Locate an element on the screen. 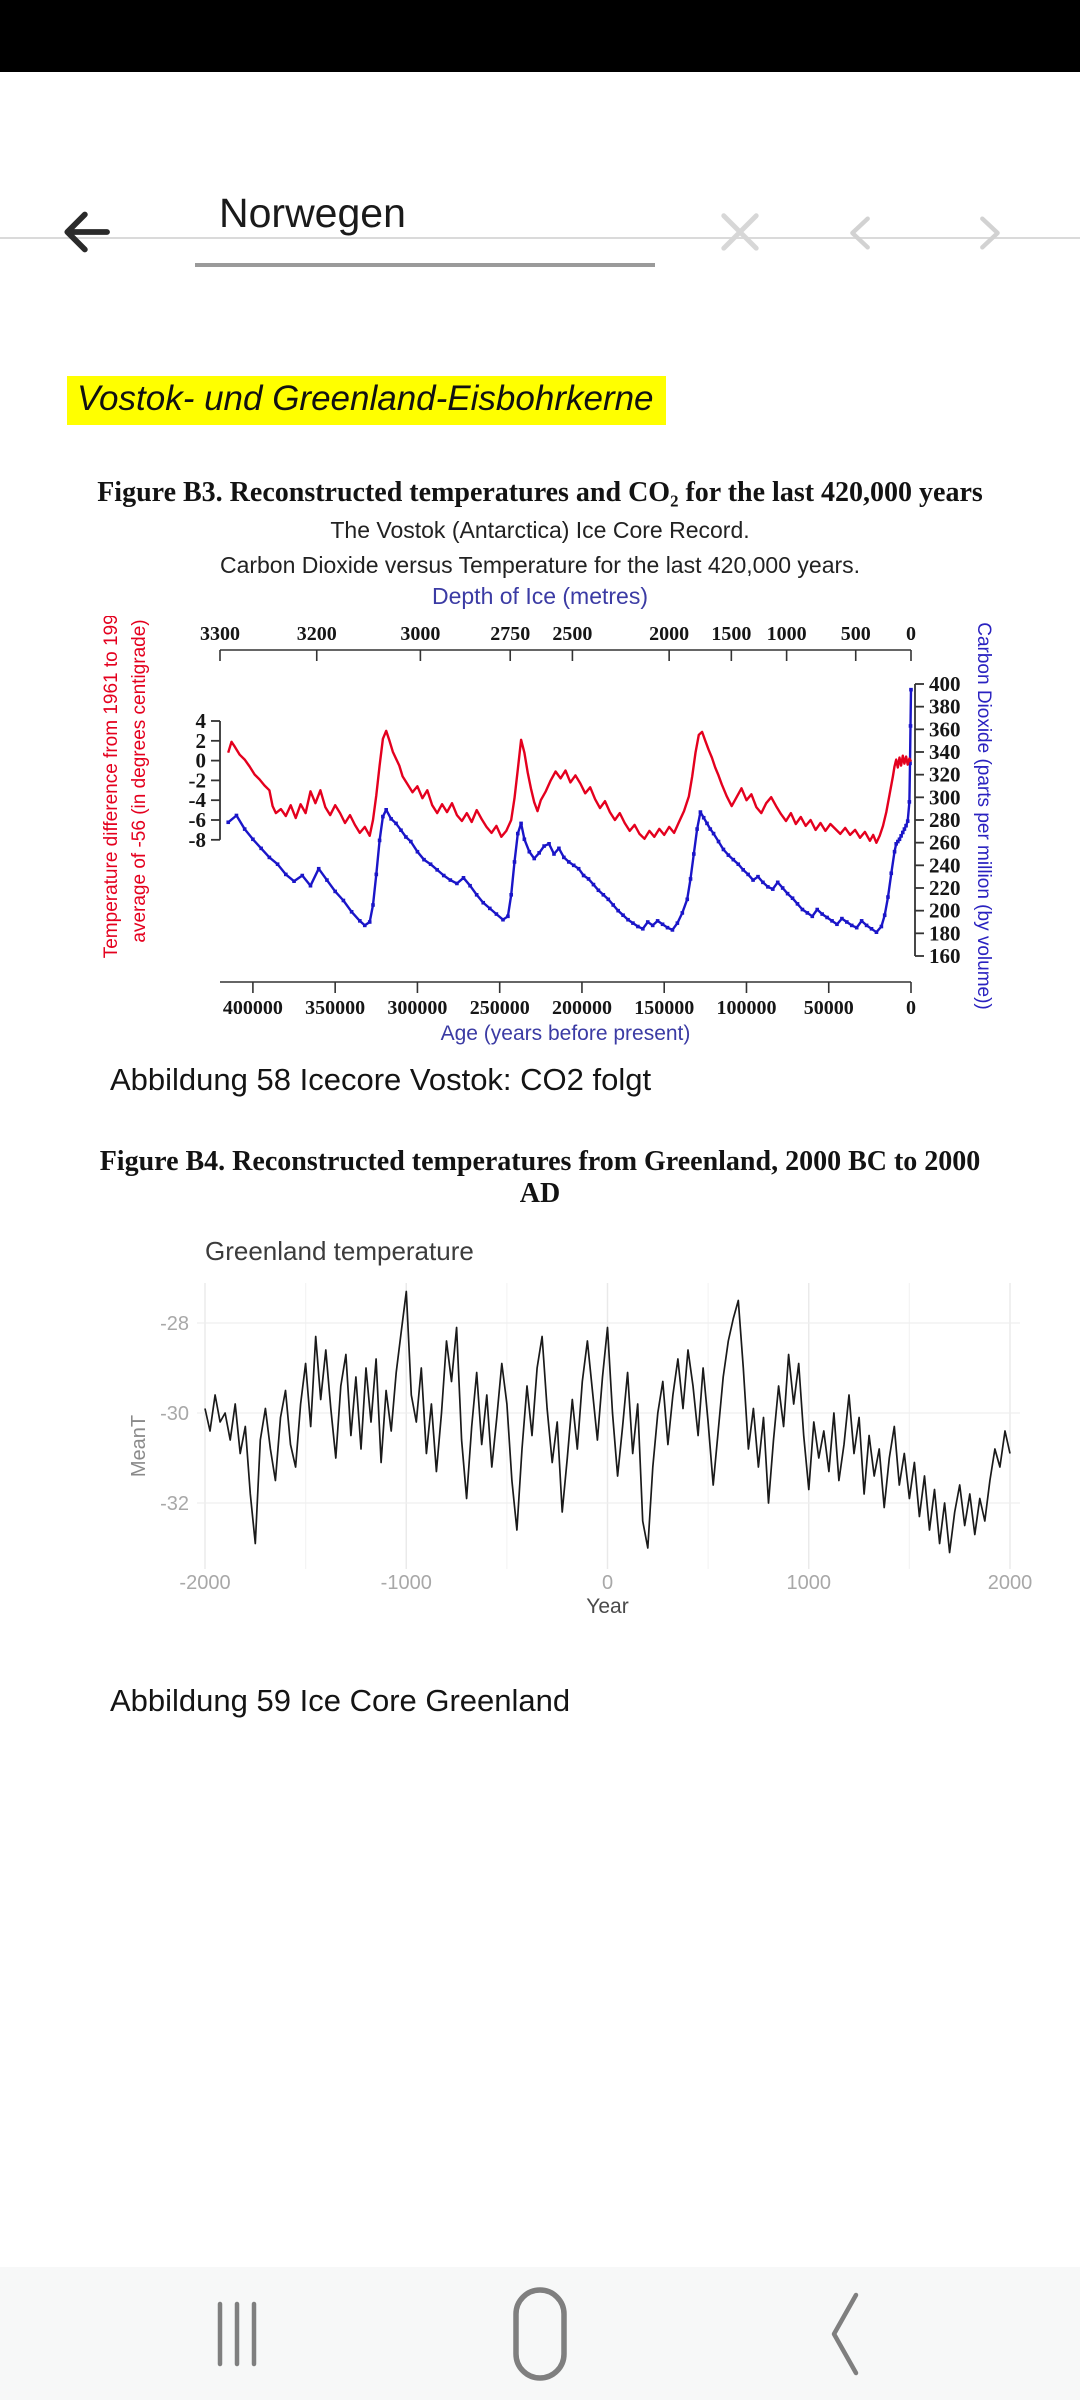 Image resolution: width=1080 pixels, height=2400 pixels. svg-text: 280 is located at coordinates (945, 820).